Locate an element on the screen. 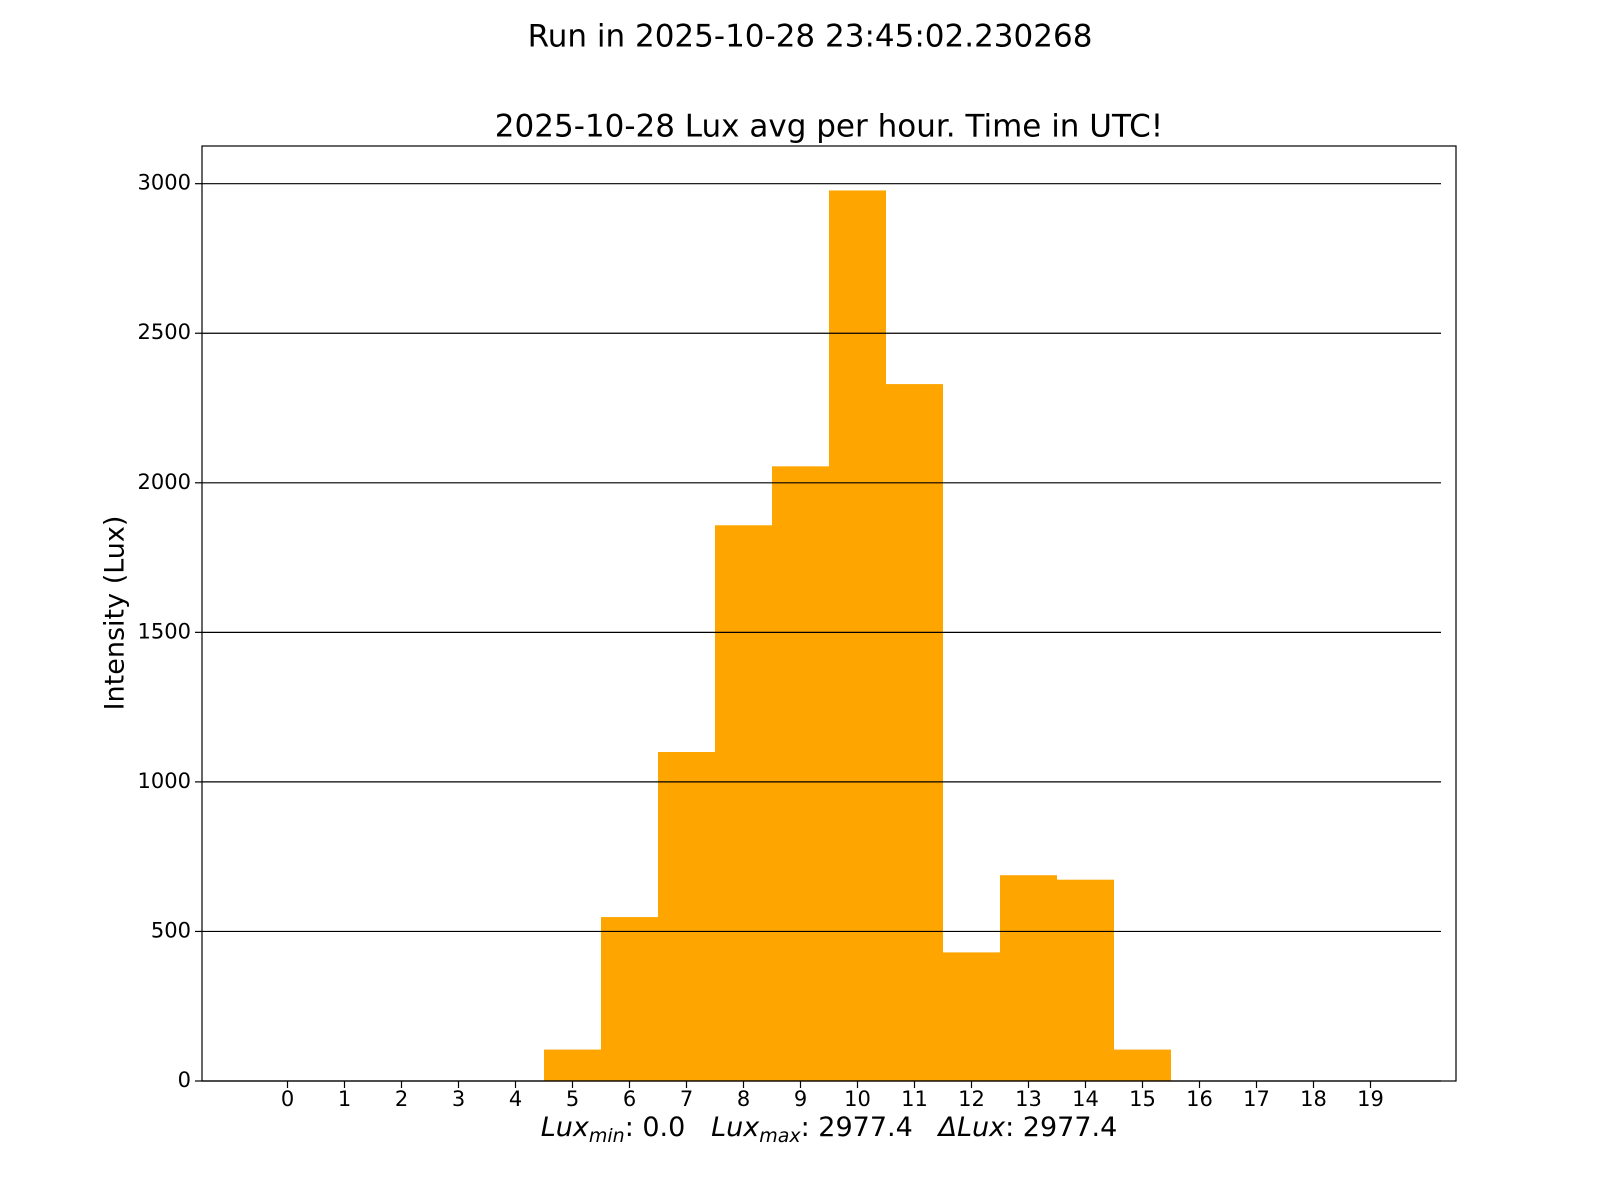 The image size is (1600, 1200). x-label-part: ΔLux is located at coordinates (972, 1127).